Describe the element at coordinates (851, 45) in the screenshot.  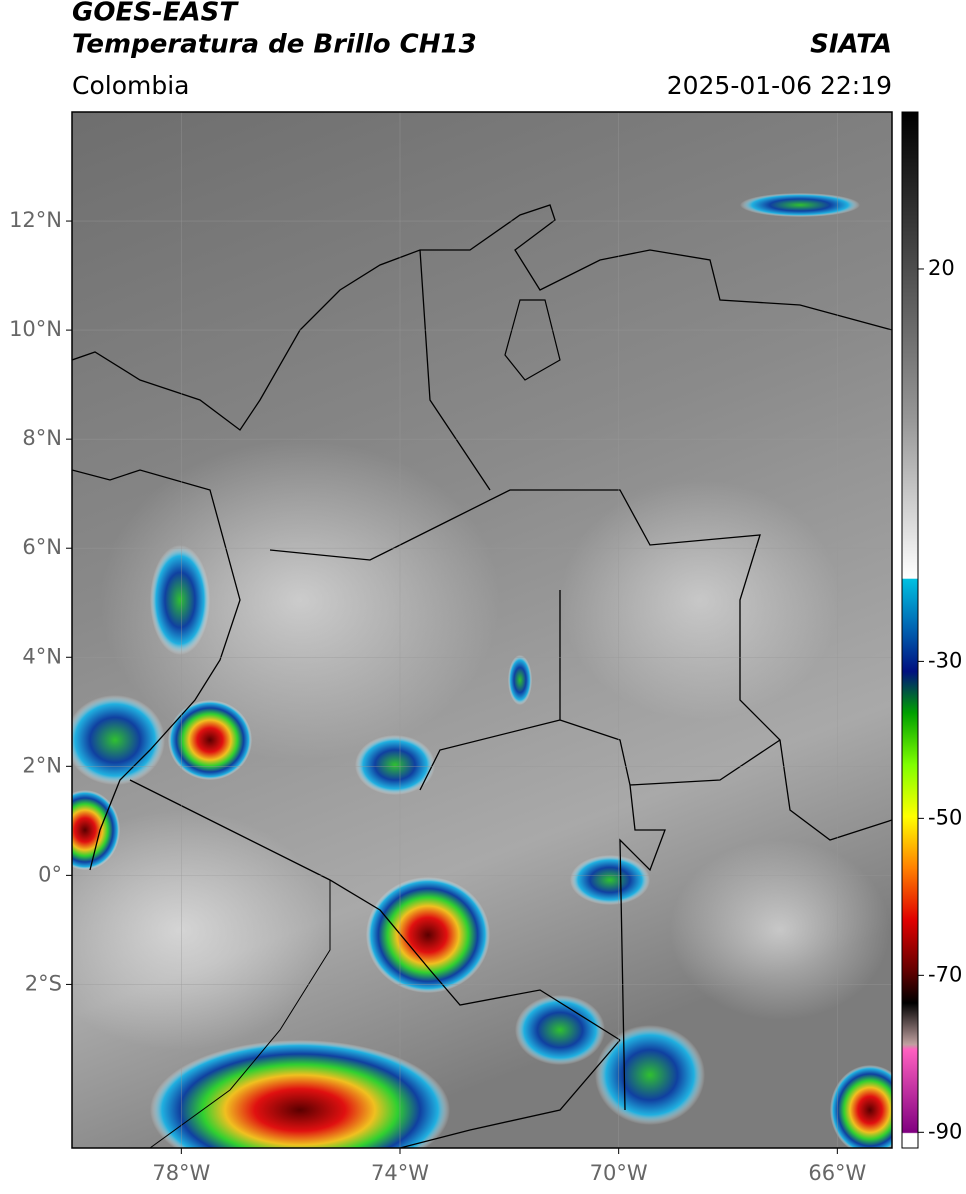
I see `source: SIATA` at that location.